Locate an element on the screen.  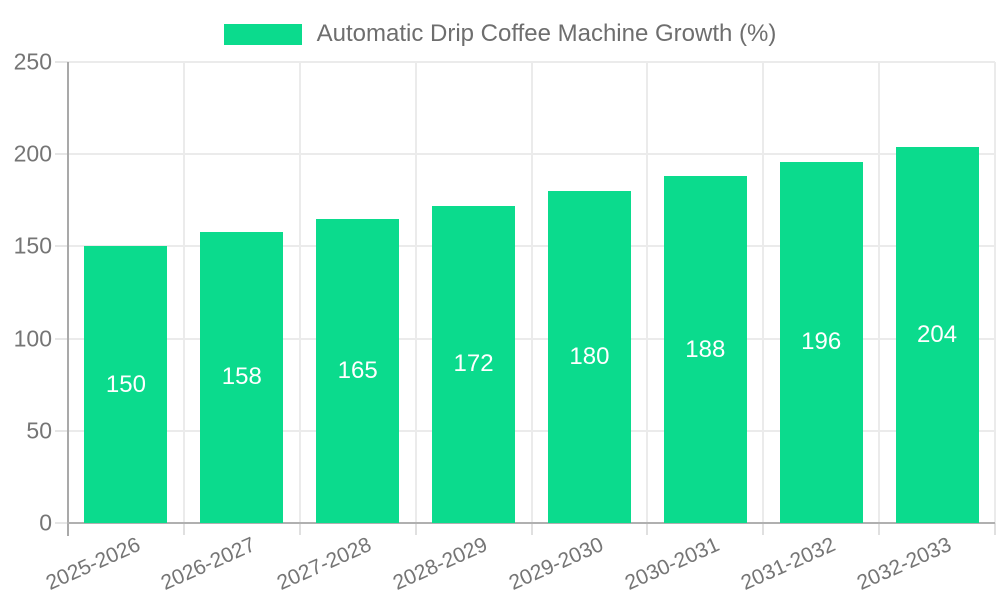
bar: 180 is located at coordinates (589, 357).